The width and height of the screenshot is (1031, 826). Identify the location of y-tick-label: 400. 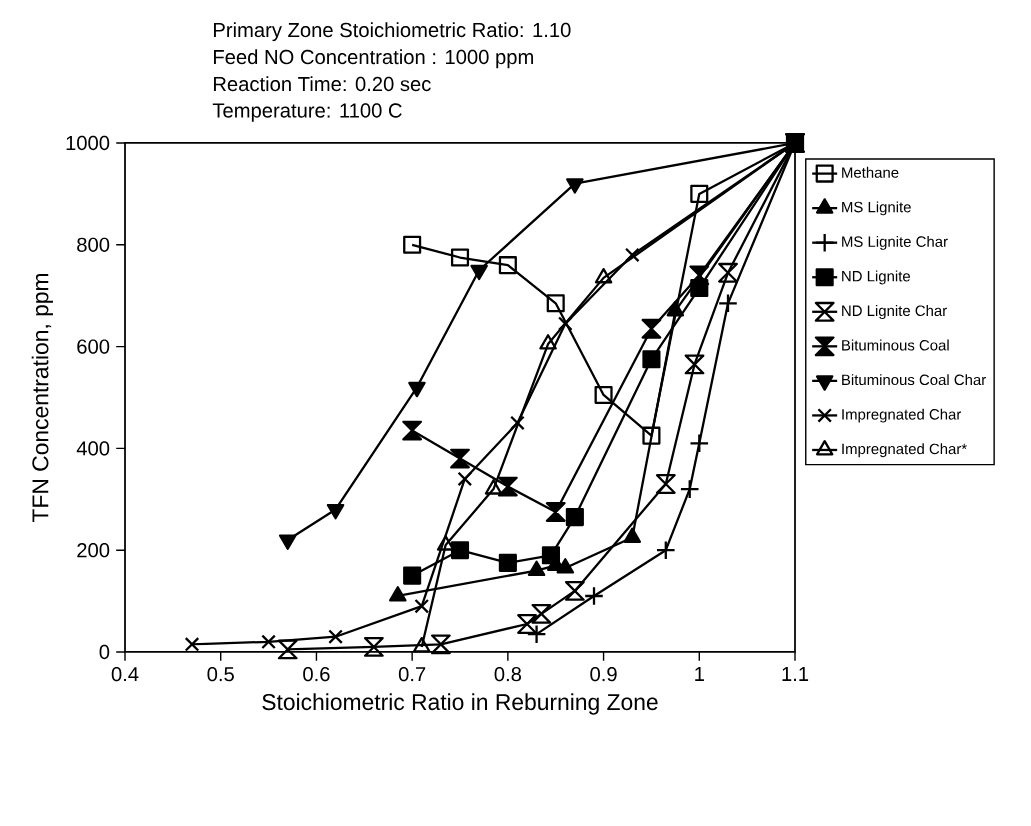
(93, 448).